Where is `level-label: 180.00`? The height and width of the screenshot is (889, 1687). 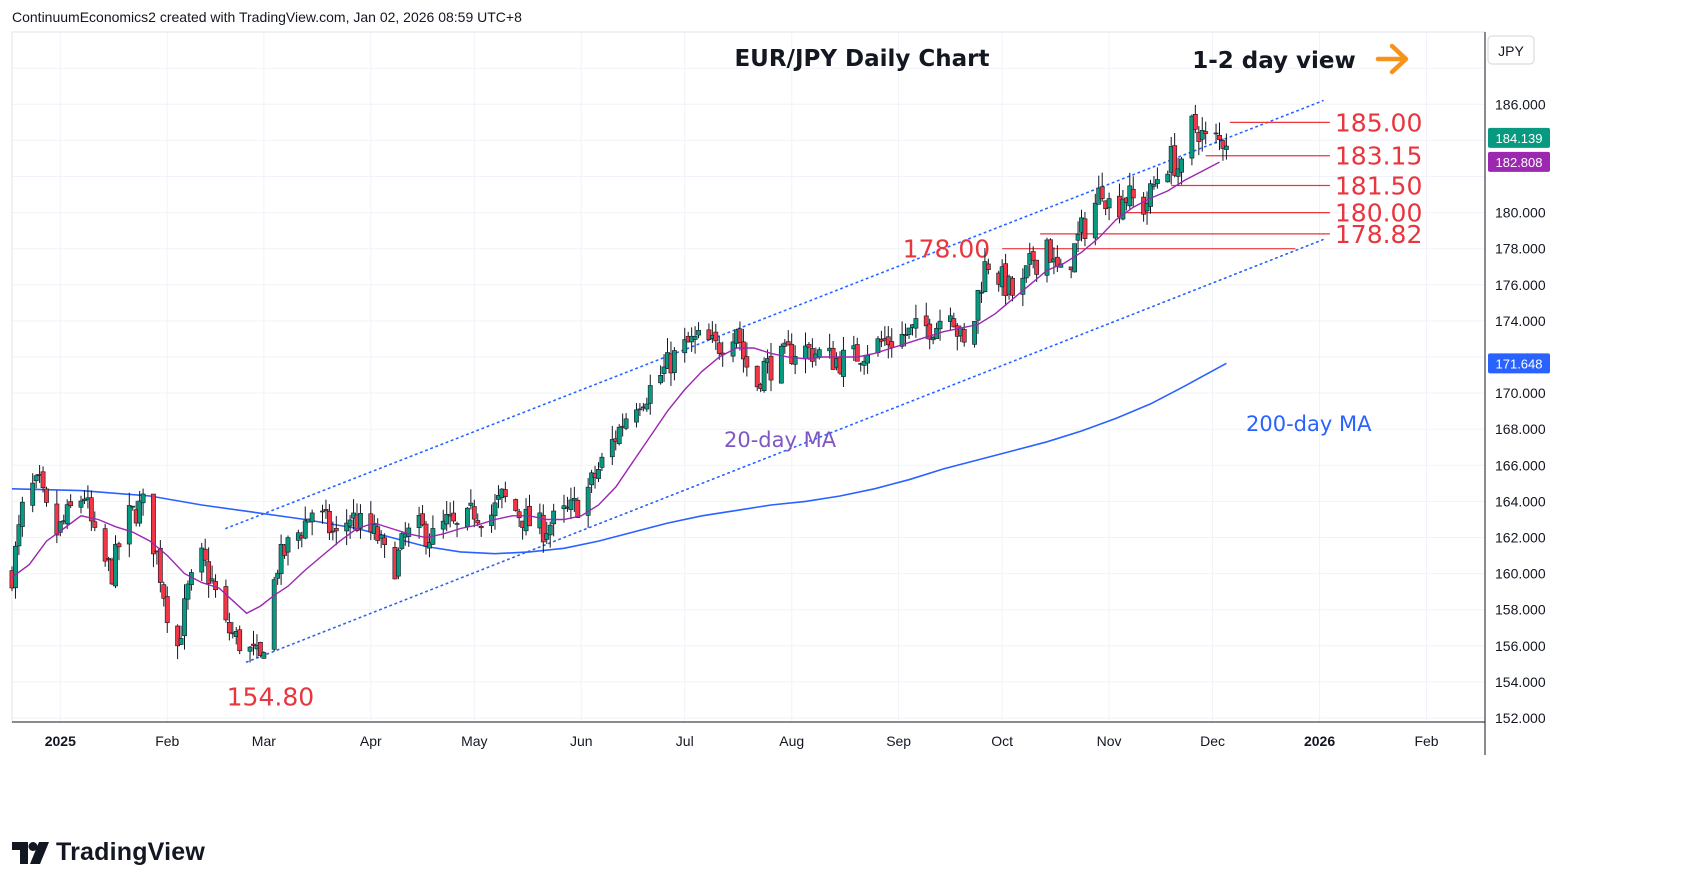 level-label: 180.00 is located at coordinates (1378, 213).